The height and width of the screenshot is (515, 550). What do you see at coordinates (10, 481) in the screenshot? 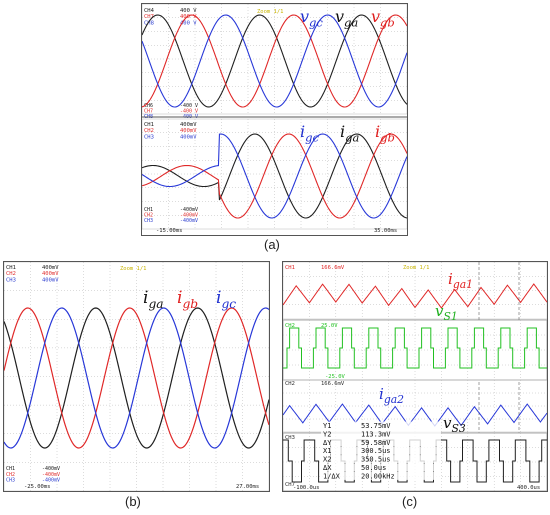
I see `b-bch-2: CH3` at bounding box center [10, 481].